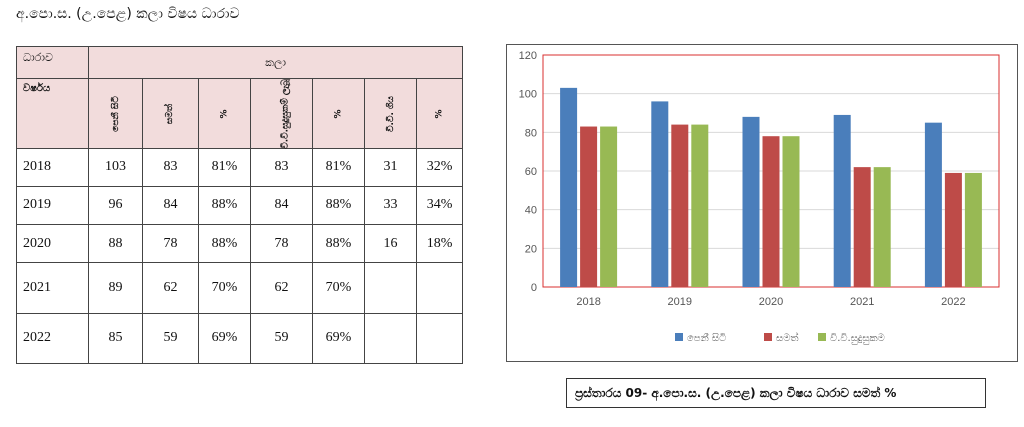 The image size is (1024, 427). What do you see at coordinates (115, 244) in the screenshot?
I see `table-cell: 88` at bounding box center [115, 244].